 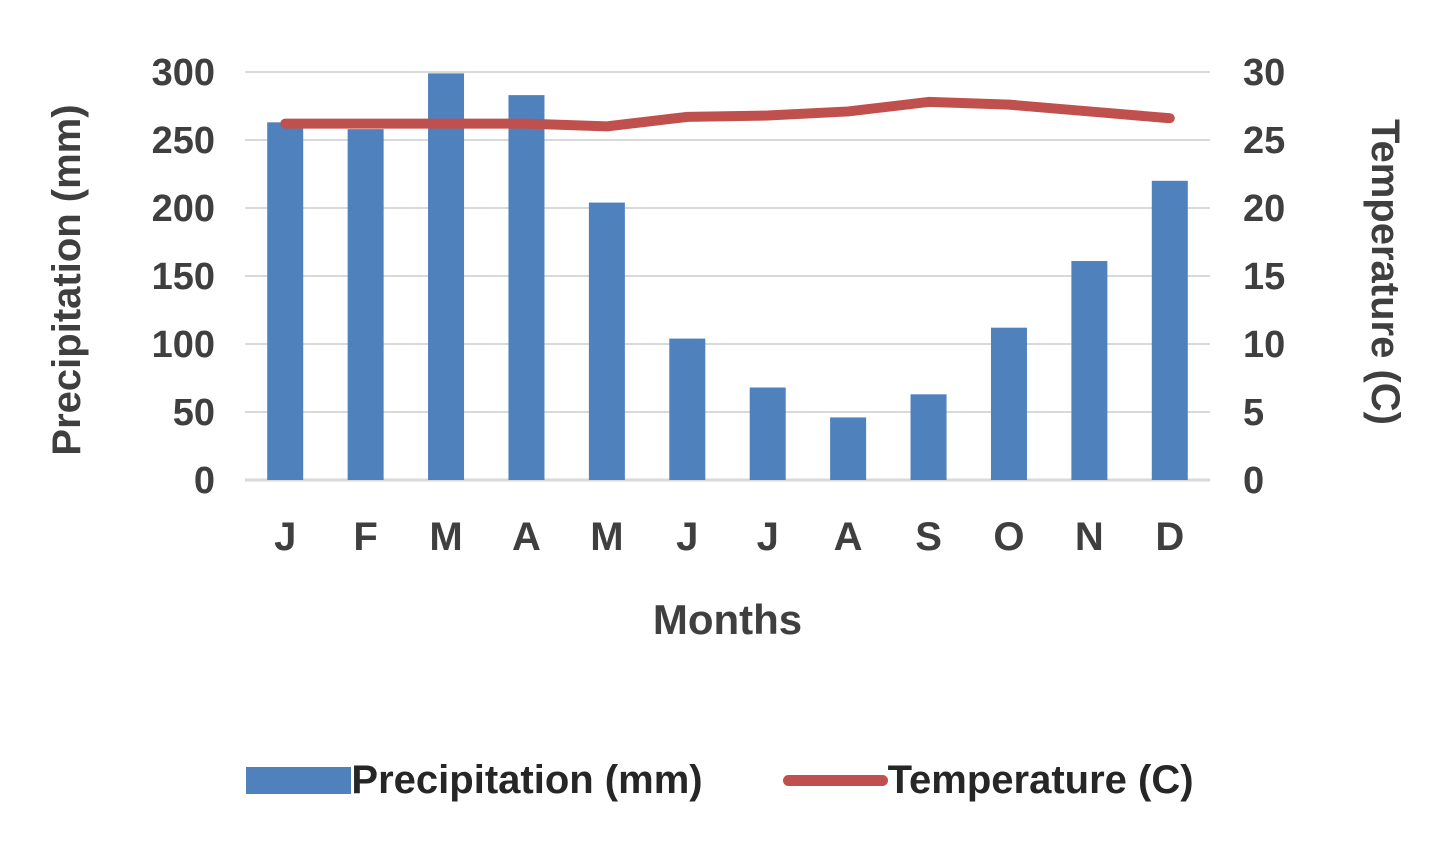 What do you see at coordinates (445, 537) in the screenshot?
I see `month-label-M-3: M` at bounding box center [445, 537].